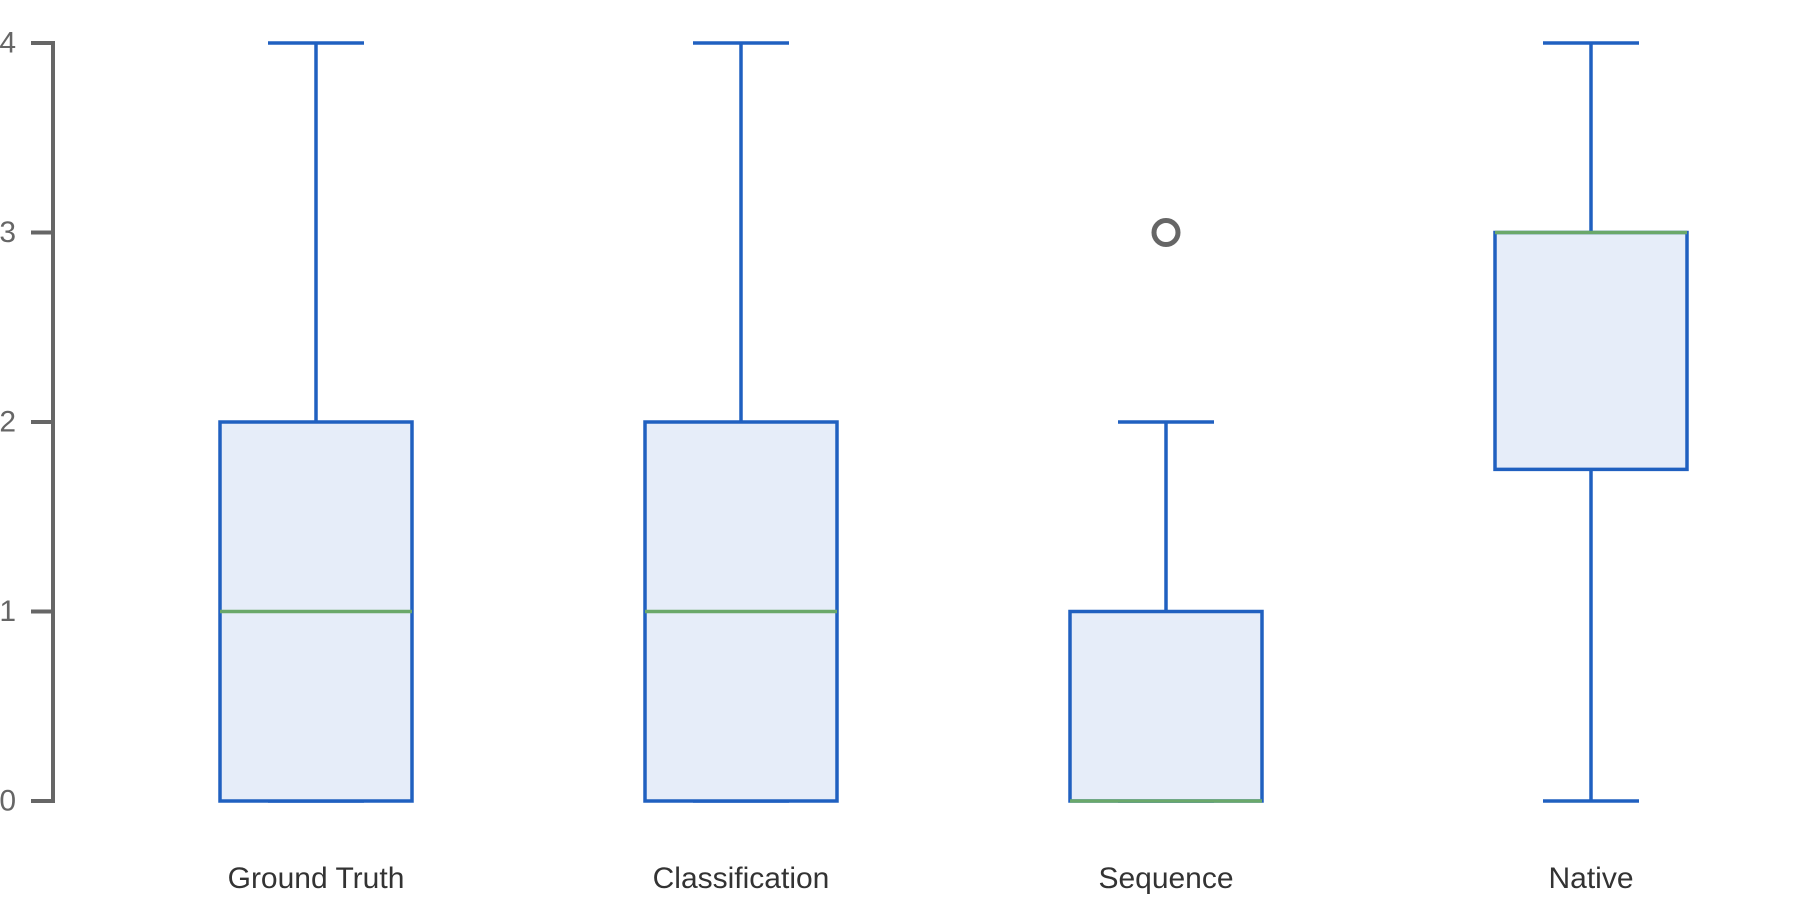 This screenshot has width=1800, height=904. What do you see at coordinates (316, 422) in the screenshot?
I see `box-ground-truth` at bounding box center [316, 422].